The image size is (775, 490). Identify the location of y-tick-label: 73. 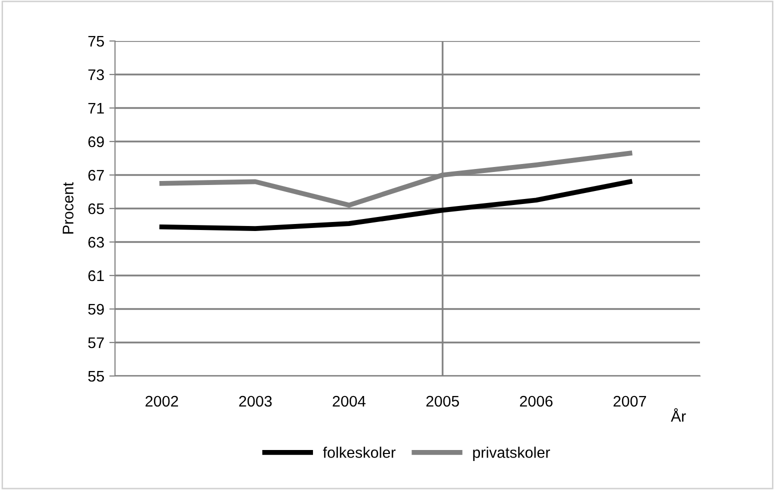
(96, 74).